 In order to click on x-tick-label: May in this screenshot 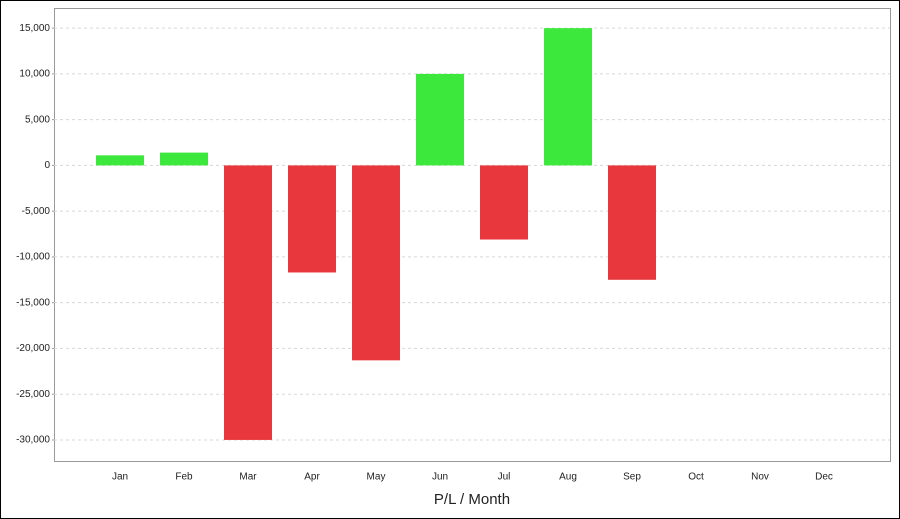, I will do `click(376, 477)`.